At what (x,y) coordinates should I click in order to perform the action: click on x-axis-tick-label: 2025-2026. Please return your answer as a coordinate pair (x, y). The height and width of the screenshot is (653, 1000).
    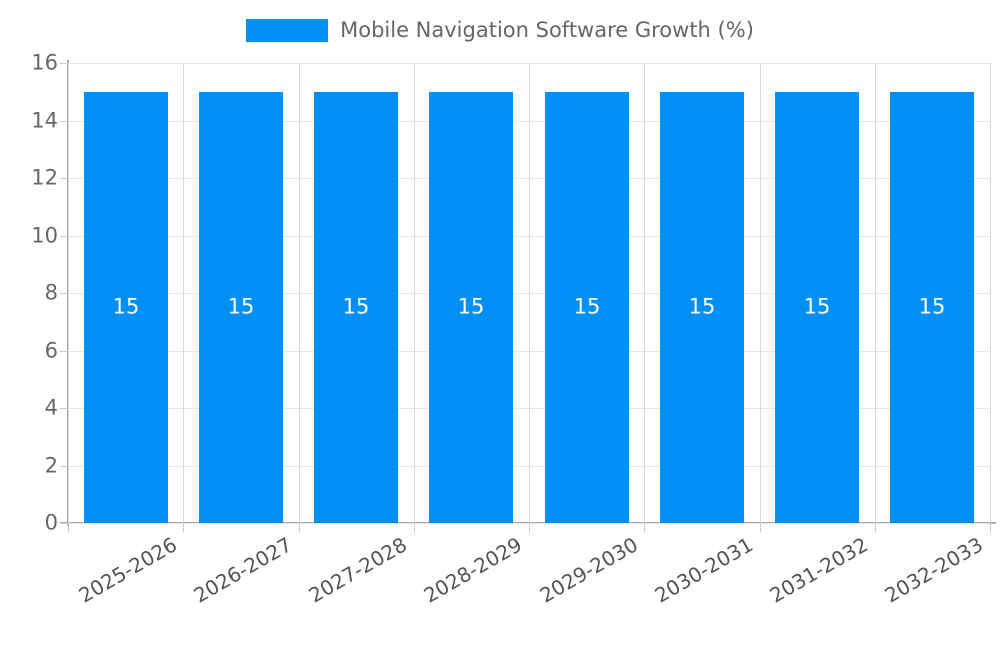
    Looking at the image, I should click on (127, 570).